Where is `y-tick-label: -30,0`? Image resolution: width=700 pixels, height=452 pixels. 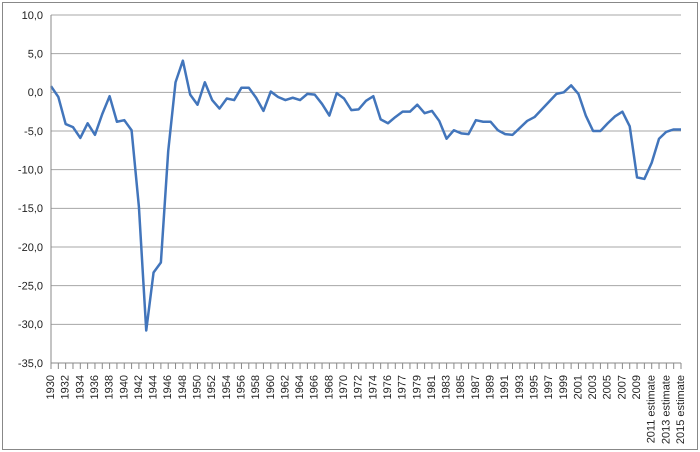
y-tick-label: -30,0 is located at coordinates (30, 325).